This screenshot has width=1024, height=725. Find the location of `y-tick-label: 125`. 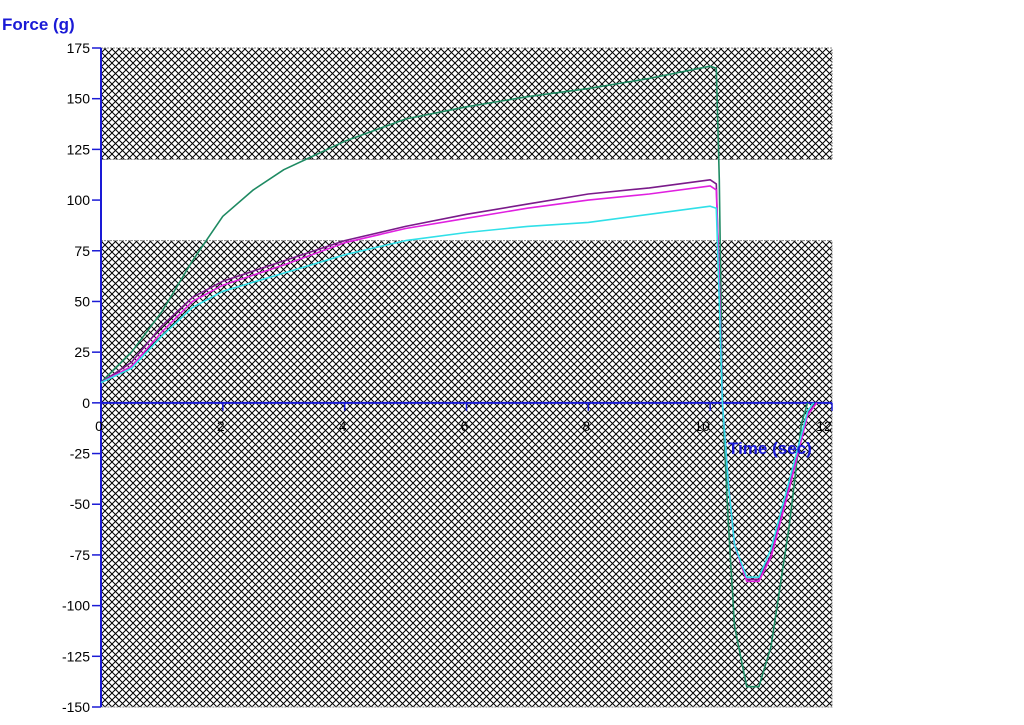

y-tick-label: 125 is located at coordinates (79, 149).